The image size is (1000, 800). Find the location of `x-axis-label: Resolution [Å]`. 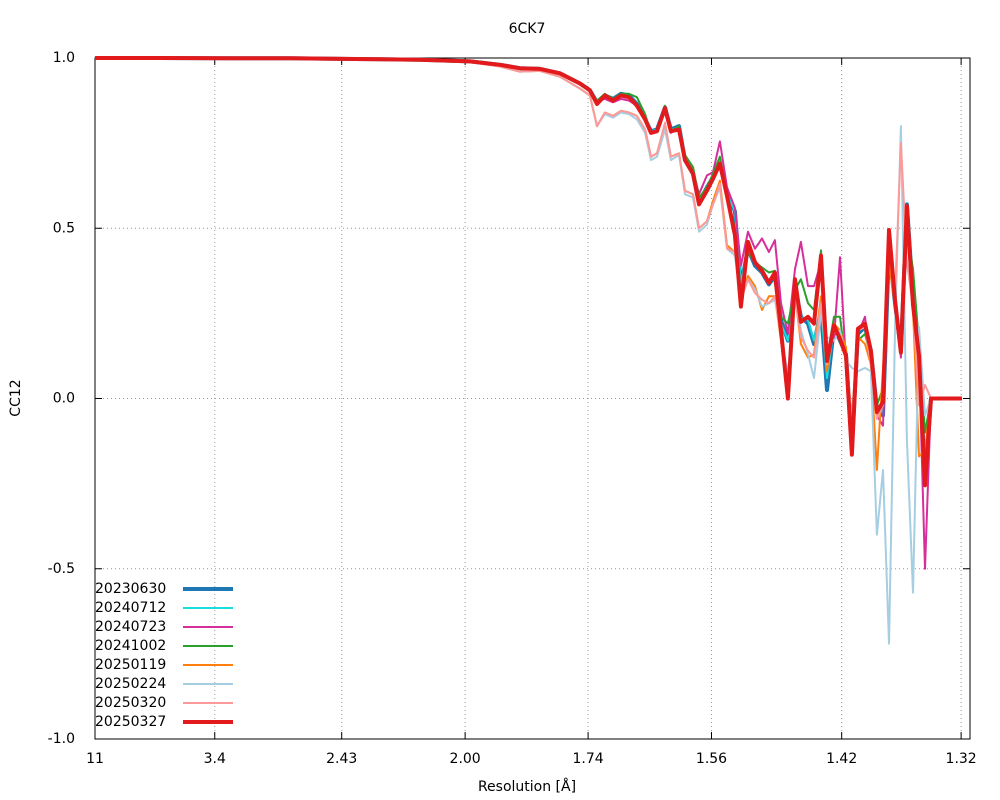

x-axis-label: Resolution [Å] is located at coordinates (527, 786).